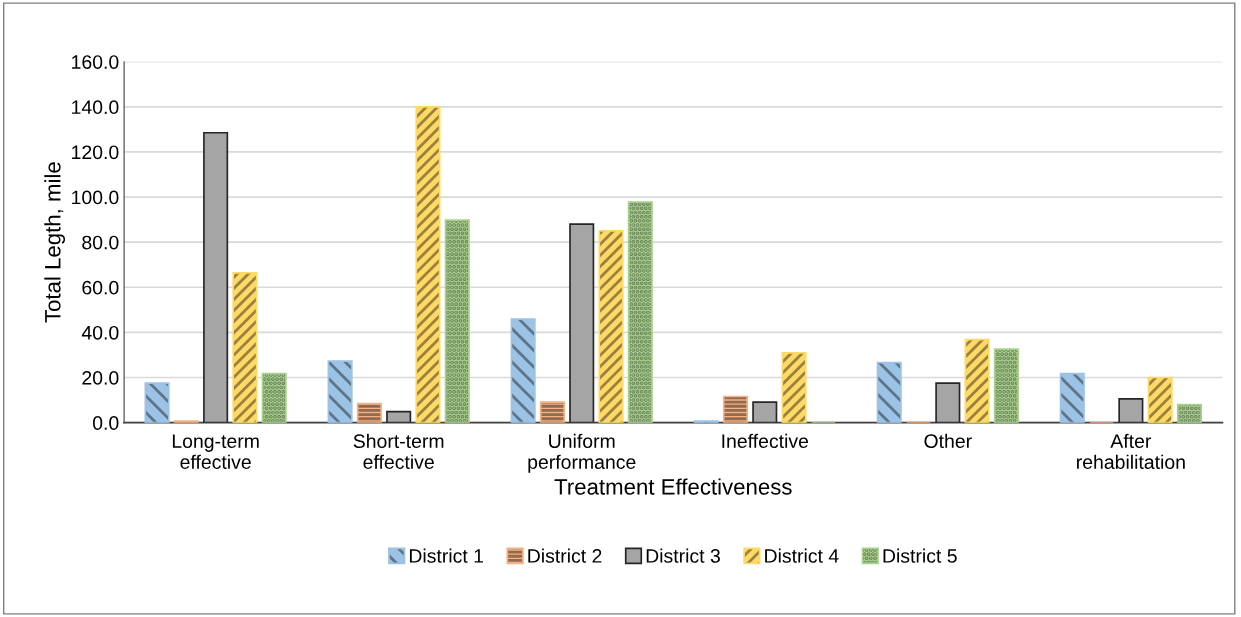 The width and height of the screenshot is (1241, 617). Describe the element at coordinates (95, 152) in the screenshot. I see `y-tick-label: 120.0` at that location.